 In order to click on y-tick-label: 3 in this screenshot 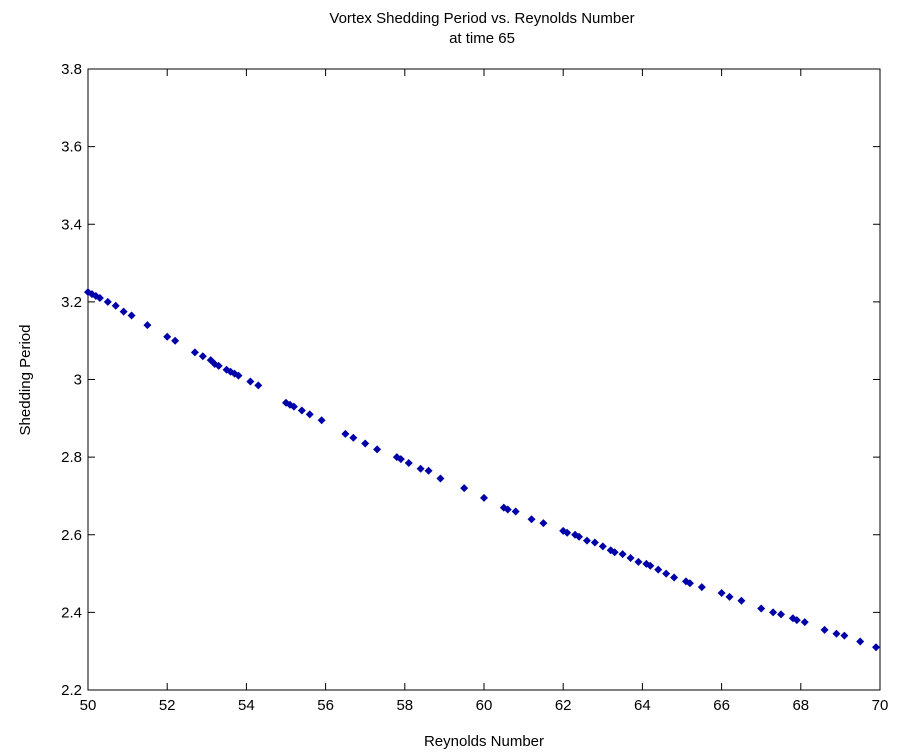, I will do `click(78, 380)`.